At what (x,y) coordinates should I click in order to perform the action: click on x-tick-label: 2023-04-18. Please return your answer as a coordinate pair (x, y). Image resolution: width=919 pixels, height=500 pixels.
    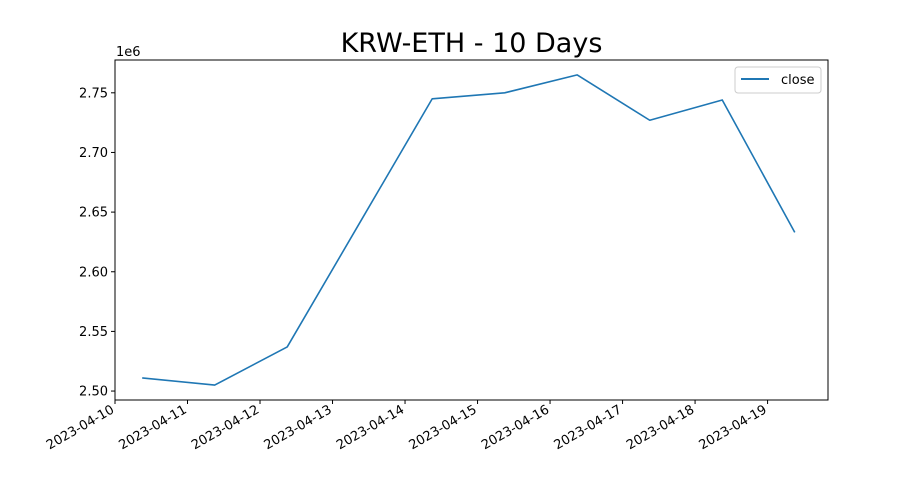
    Looking at the image, I should click on (660, 427).